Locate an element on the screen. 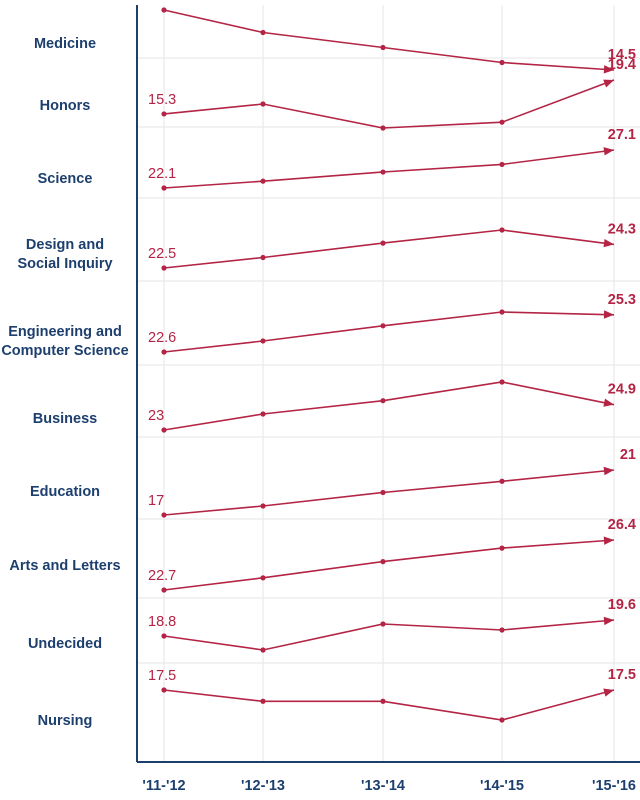 The height and width of the screenshot is (800, 640). series: 23 24.9 is located at coordinates (392, 406).